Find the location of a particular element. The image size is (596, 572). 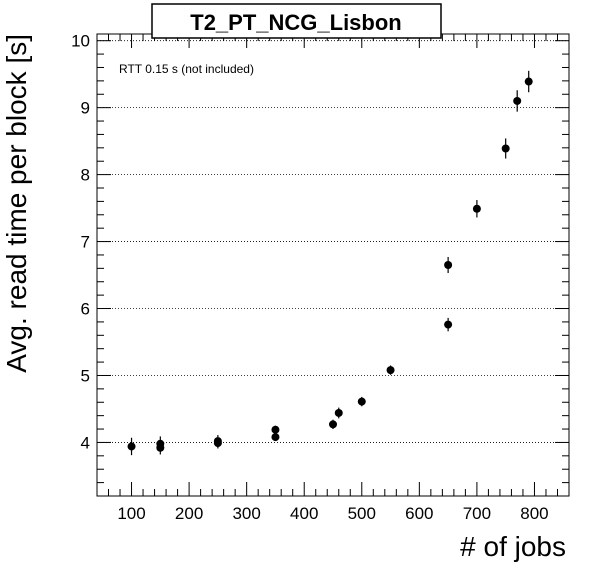

x-axis-title: # of jobs is located at coordinates (513, 546).